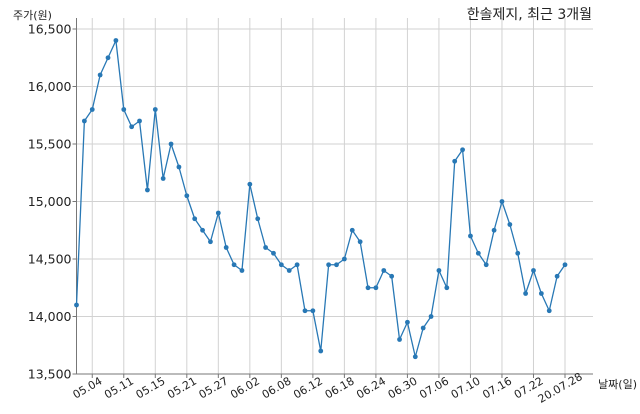  I want to click on y-tick-label: 14,500, so click(50, 259).